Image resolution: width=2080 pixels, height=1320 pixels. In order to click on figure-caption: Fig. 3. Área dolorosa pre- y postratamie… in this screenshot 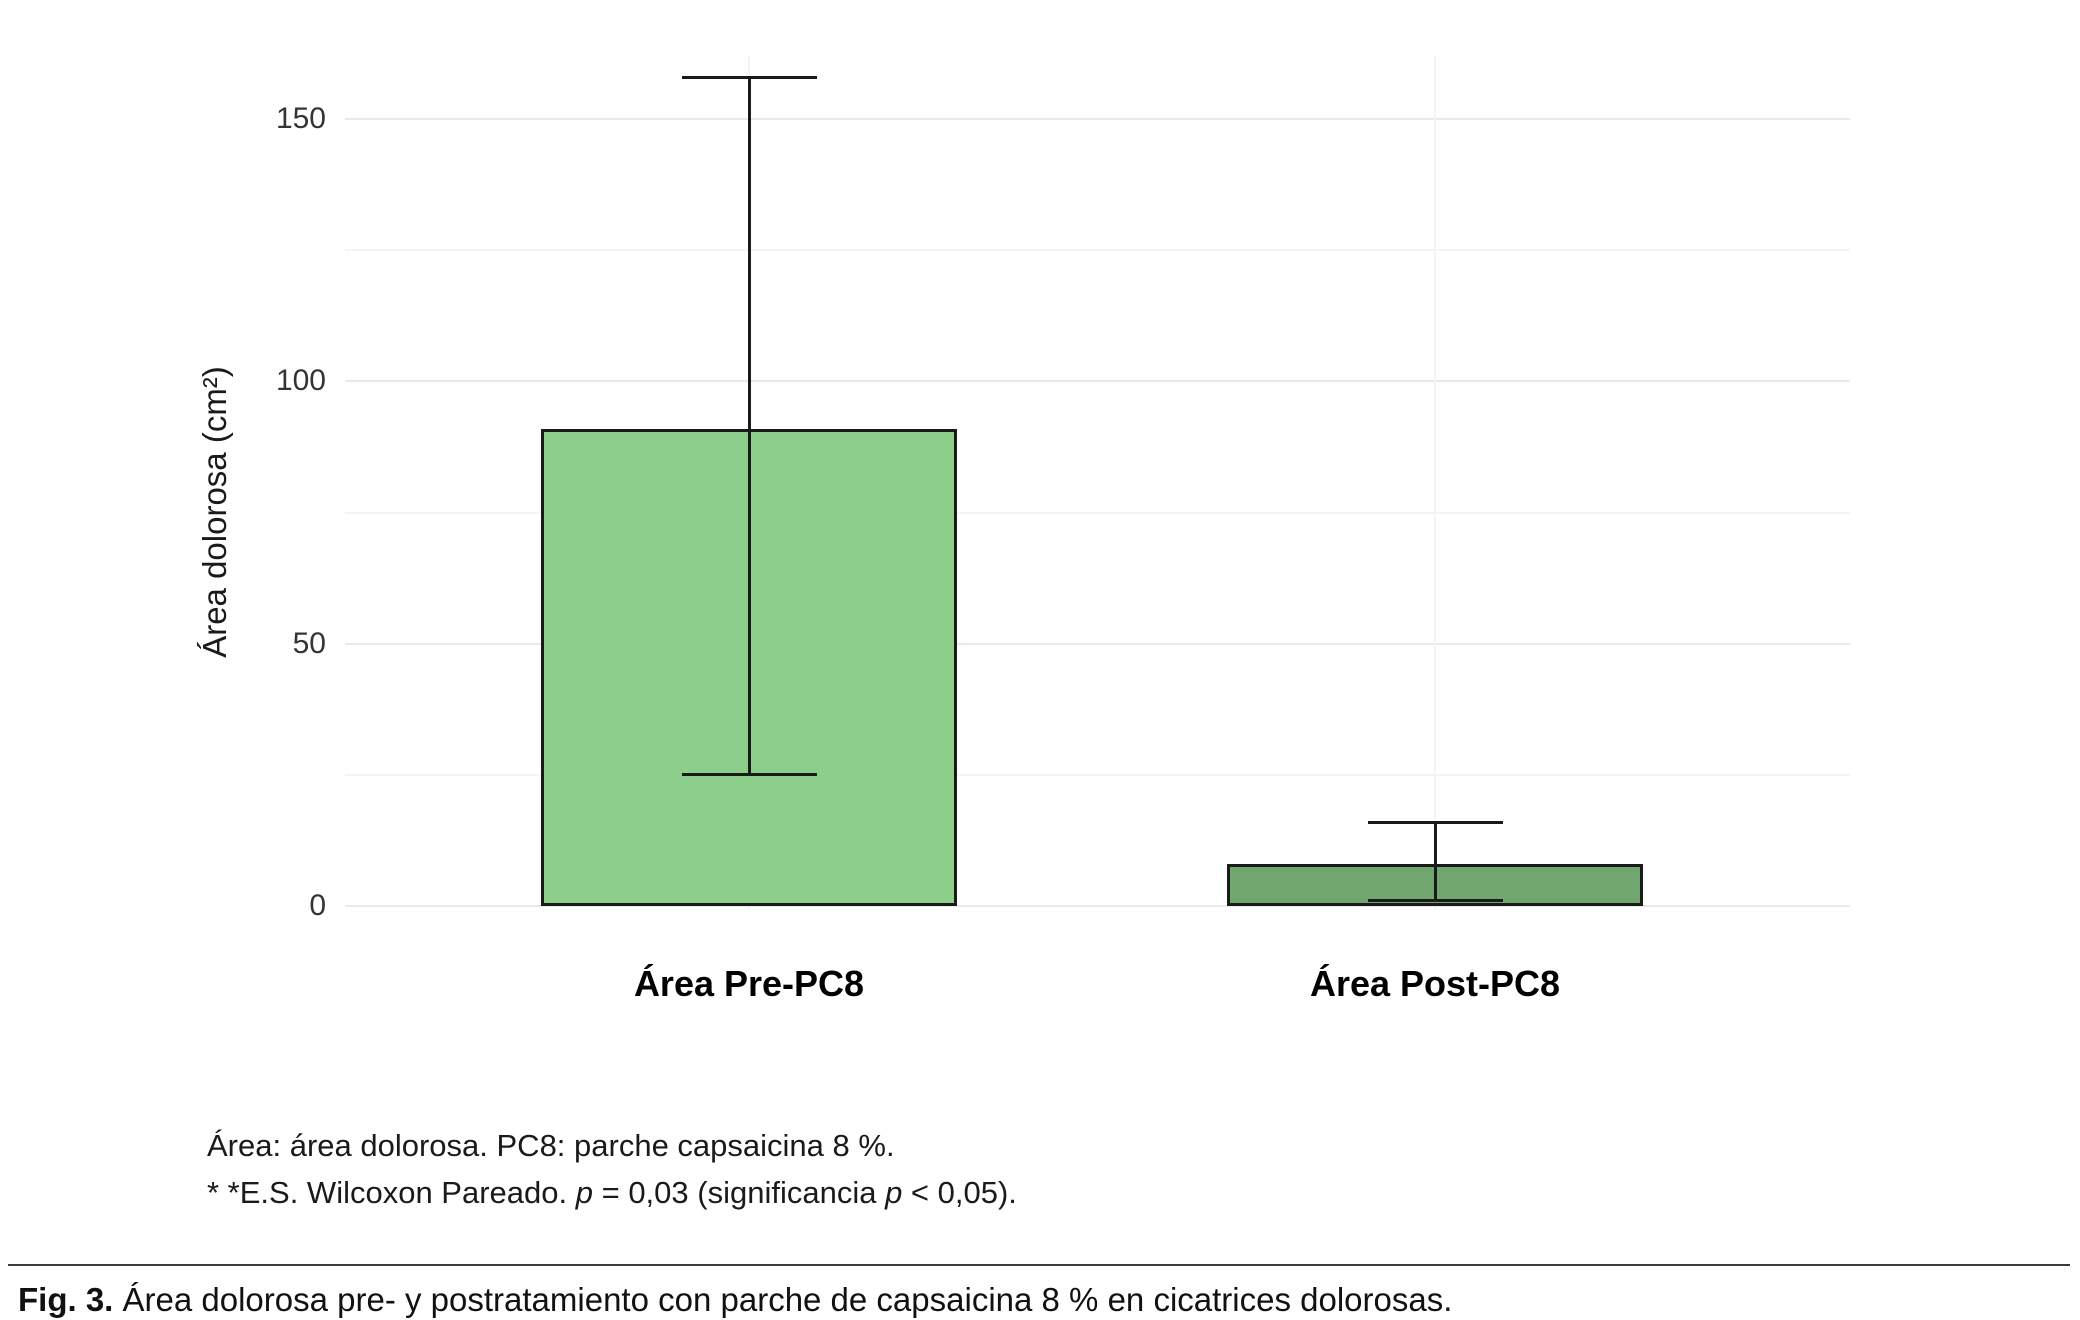, I will do `click(1039, 1300)`.